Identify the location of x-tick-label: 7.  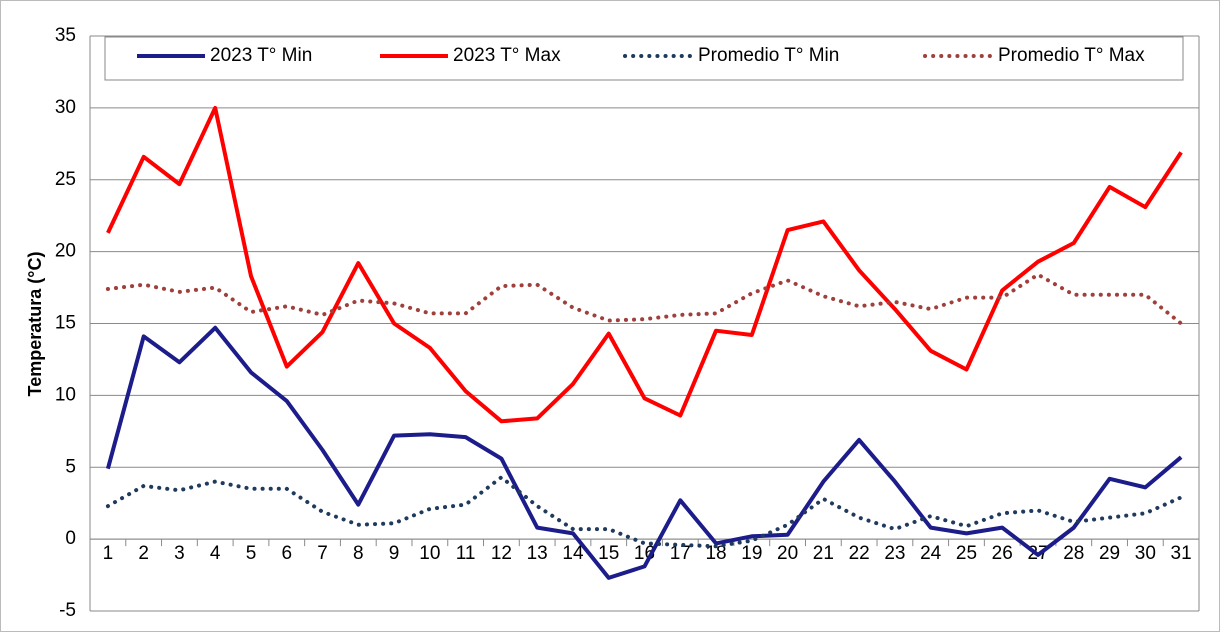
(322, 553).